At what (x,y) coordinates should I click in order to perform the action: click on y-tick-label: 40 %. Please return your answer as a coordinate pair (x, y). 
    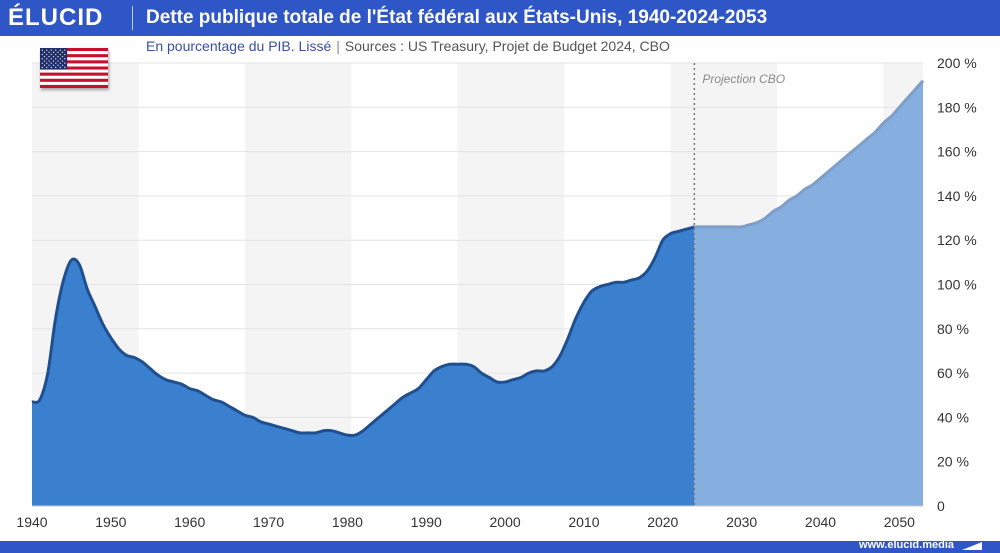
    Looking at the image, I should click on (953, 417).